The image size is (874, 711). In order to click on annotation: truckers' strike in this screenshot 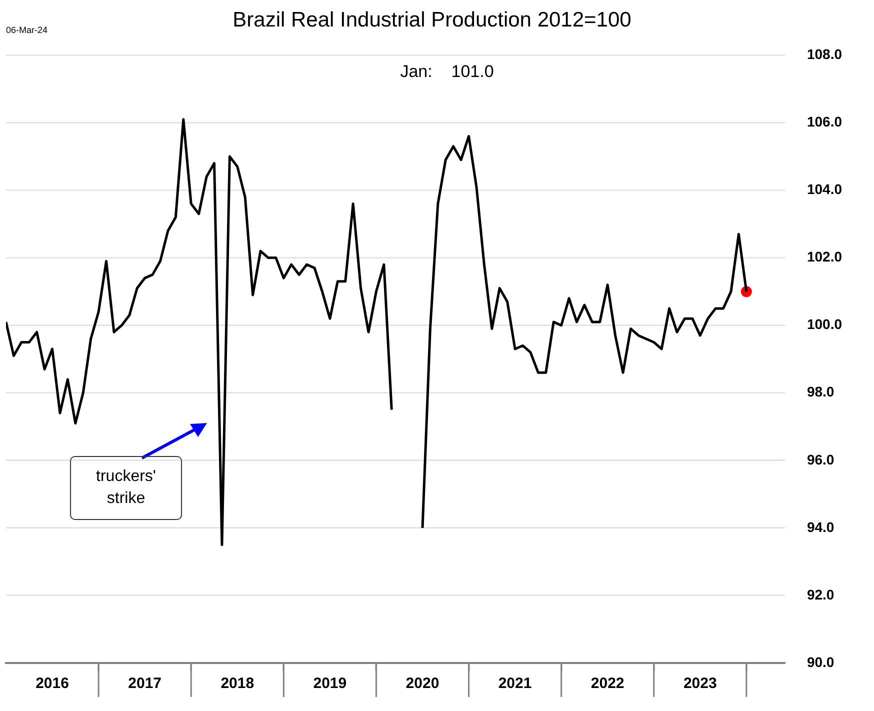, I will do `click(126, 488)`.